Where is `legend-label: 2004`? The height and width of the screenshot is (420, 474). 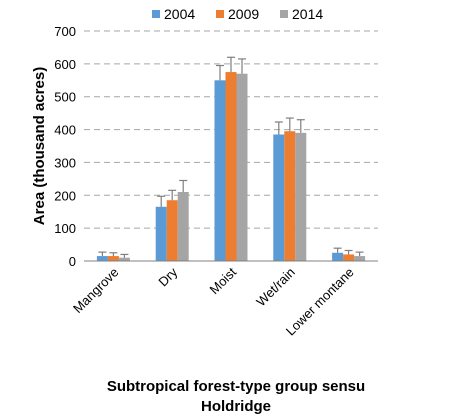
legend-label: 2004 is located at coordinates (179, 14).